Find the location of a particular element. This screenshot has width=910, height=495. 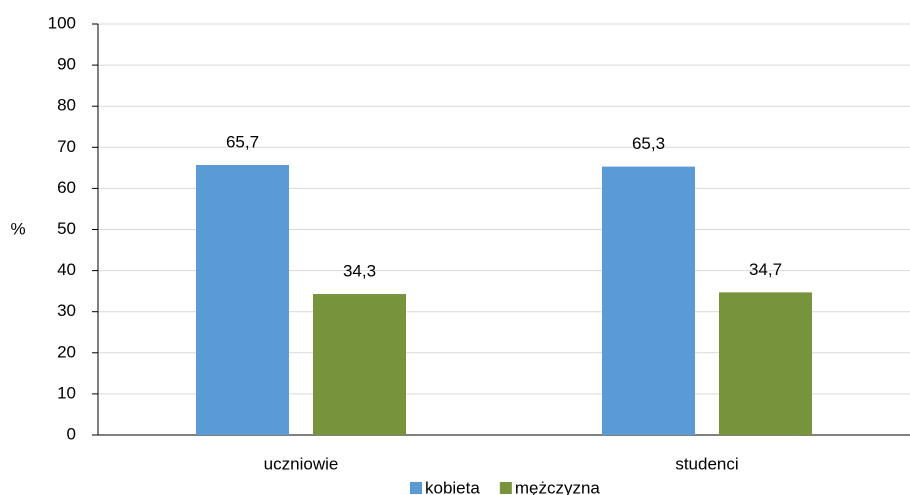

y-tick-label: 80 is located at coordinates (66, 105).